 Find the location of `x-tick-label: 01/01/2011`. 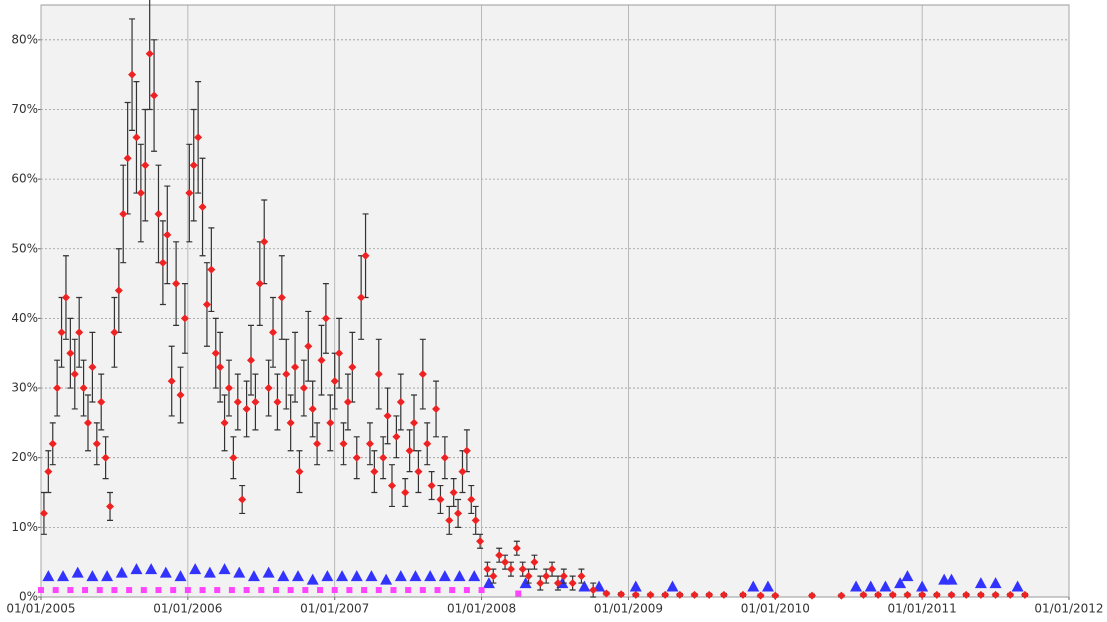

x-tick-label: 01/01/2011 is located at coordinates (922, 609).